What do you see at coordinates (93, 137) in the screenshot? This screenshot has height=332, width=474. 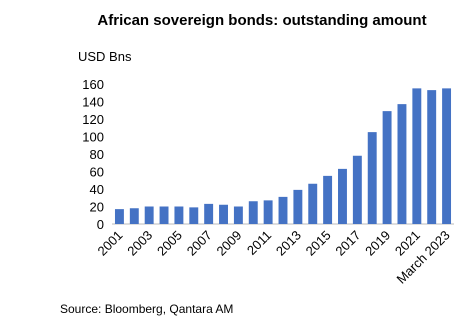 I see `y-tick-label: 100` at bounding box center [93, 137].